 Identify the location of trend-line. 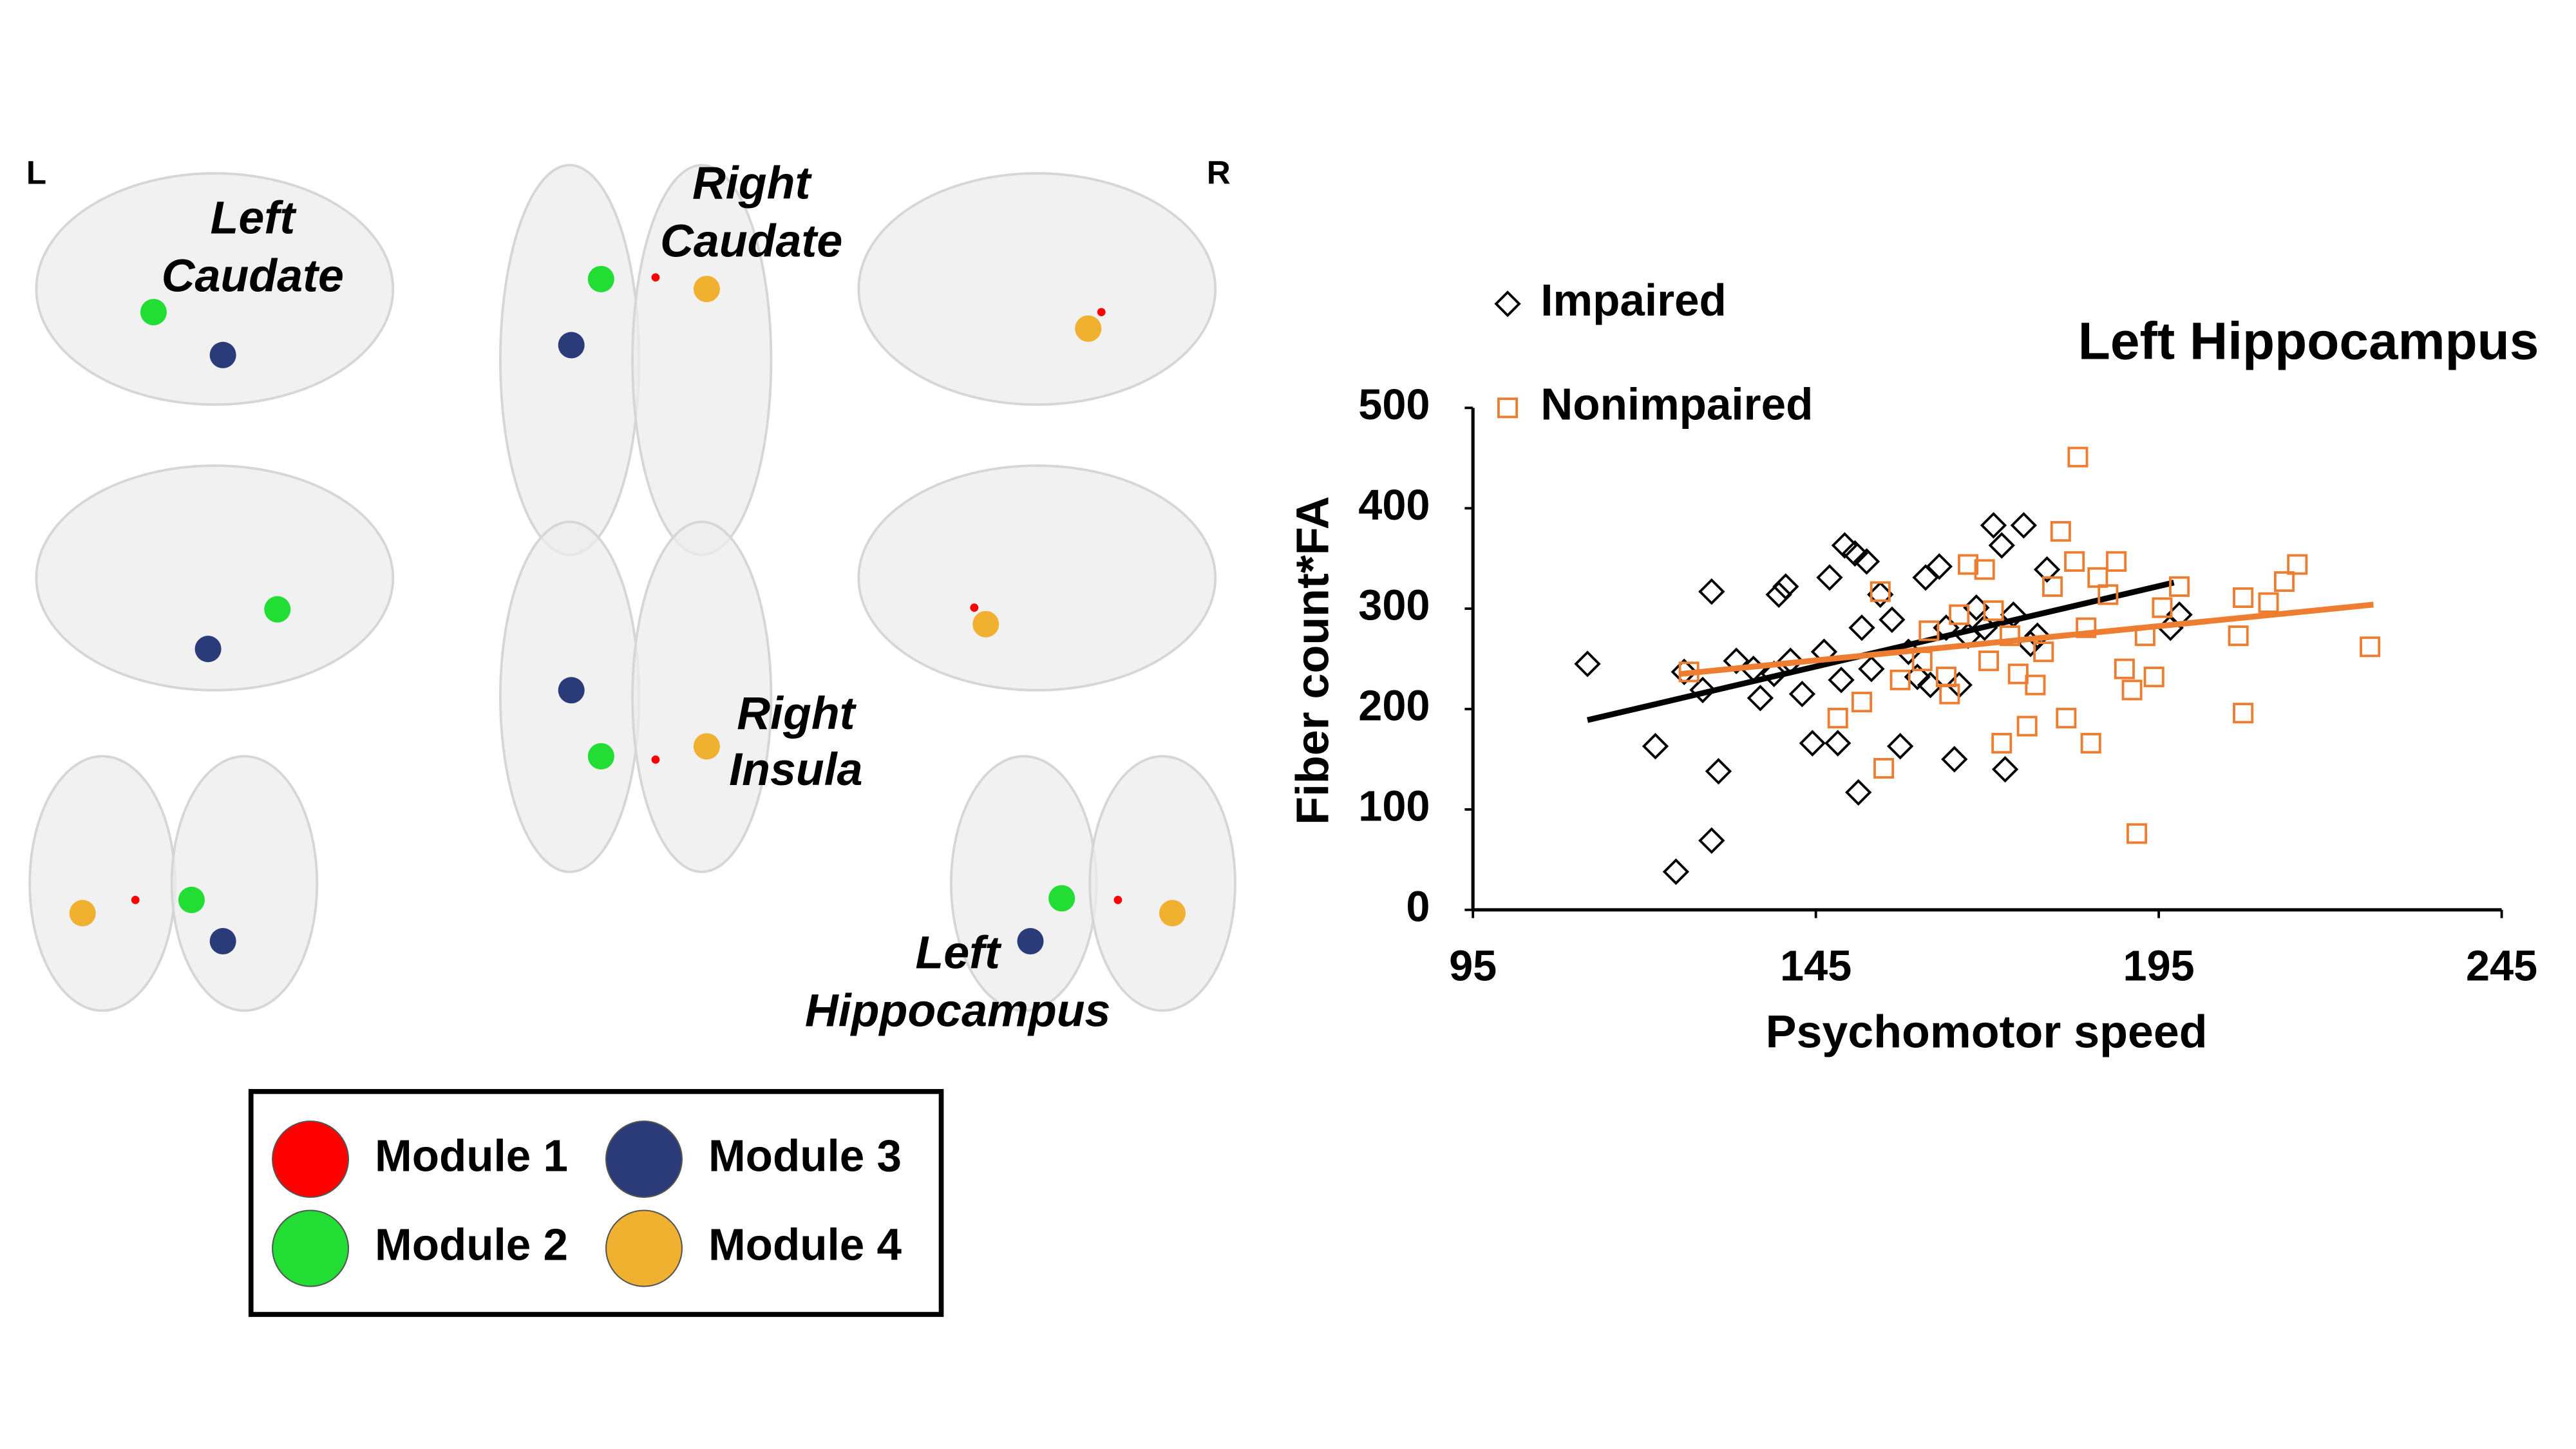
(2027, 639).